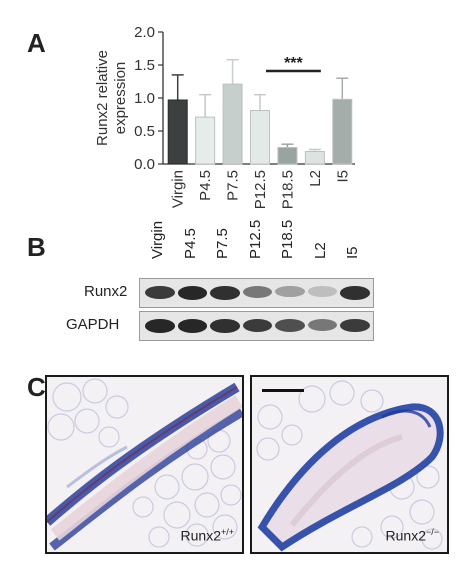 This screenshot has width=474, height=565. I want to click on lane-label: P18.5, so click(288, 239).